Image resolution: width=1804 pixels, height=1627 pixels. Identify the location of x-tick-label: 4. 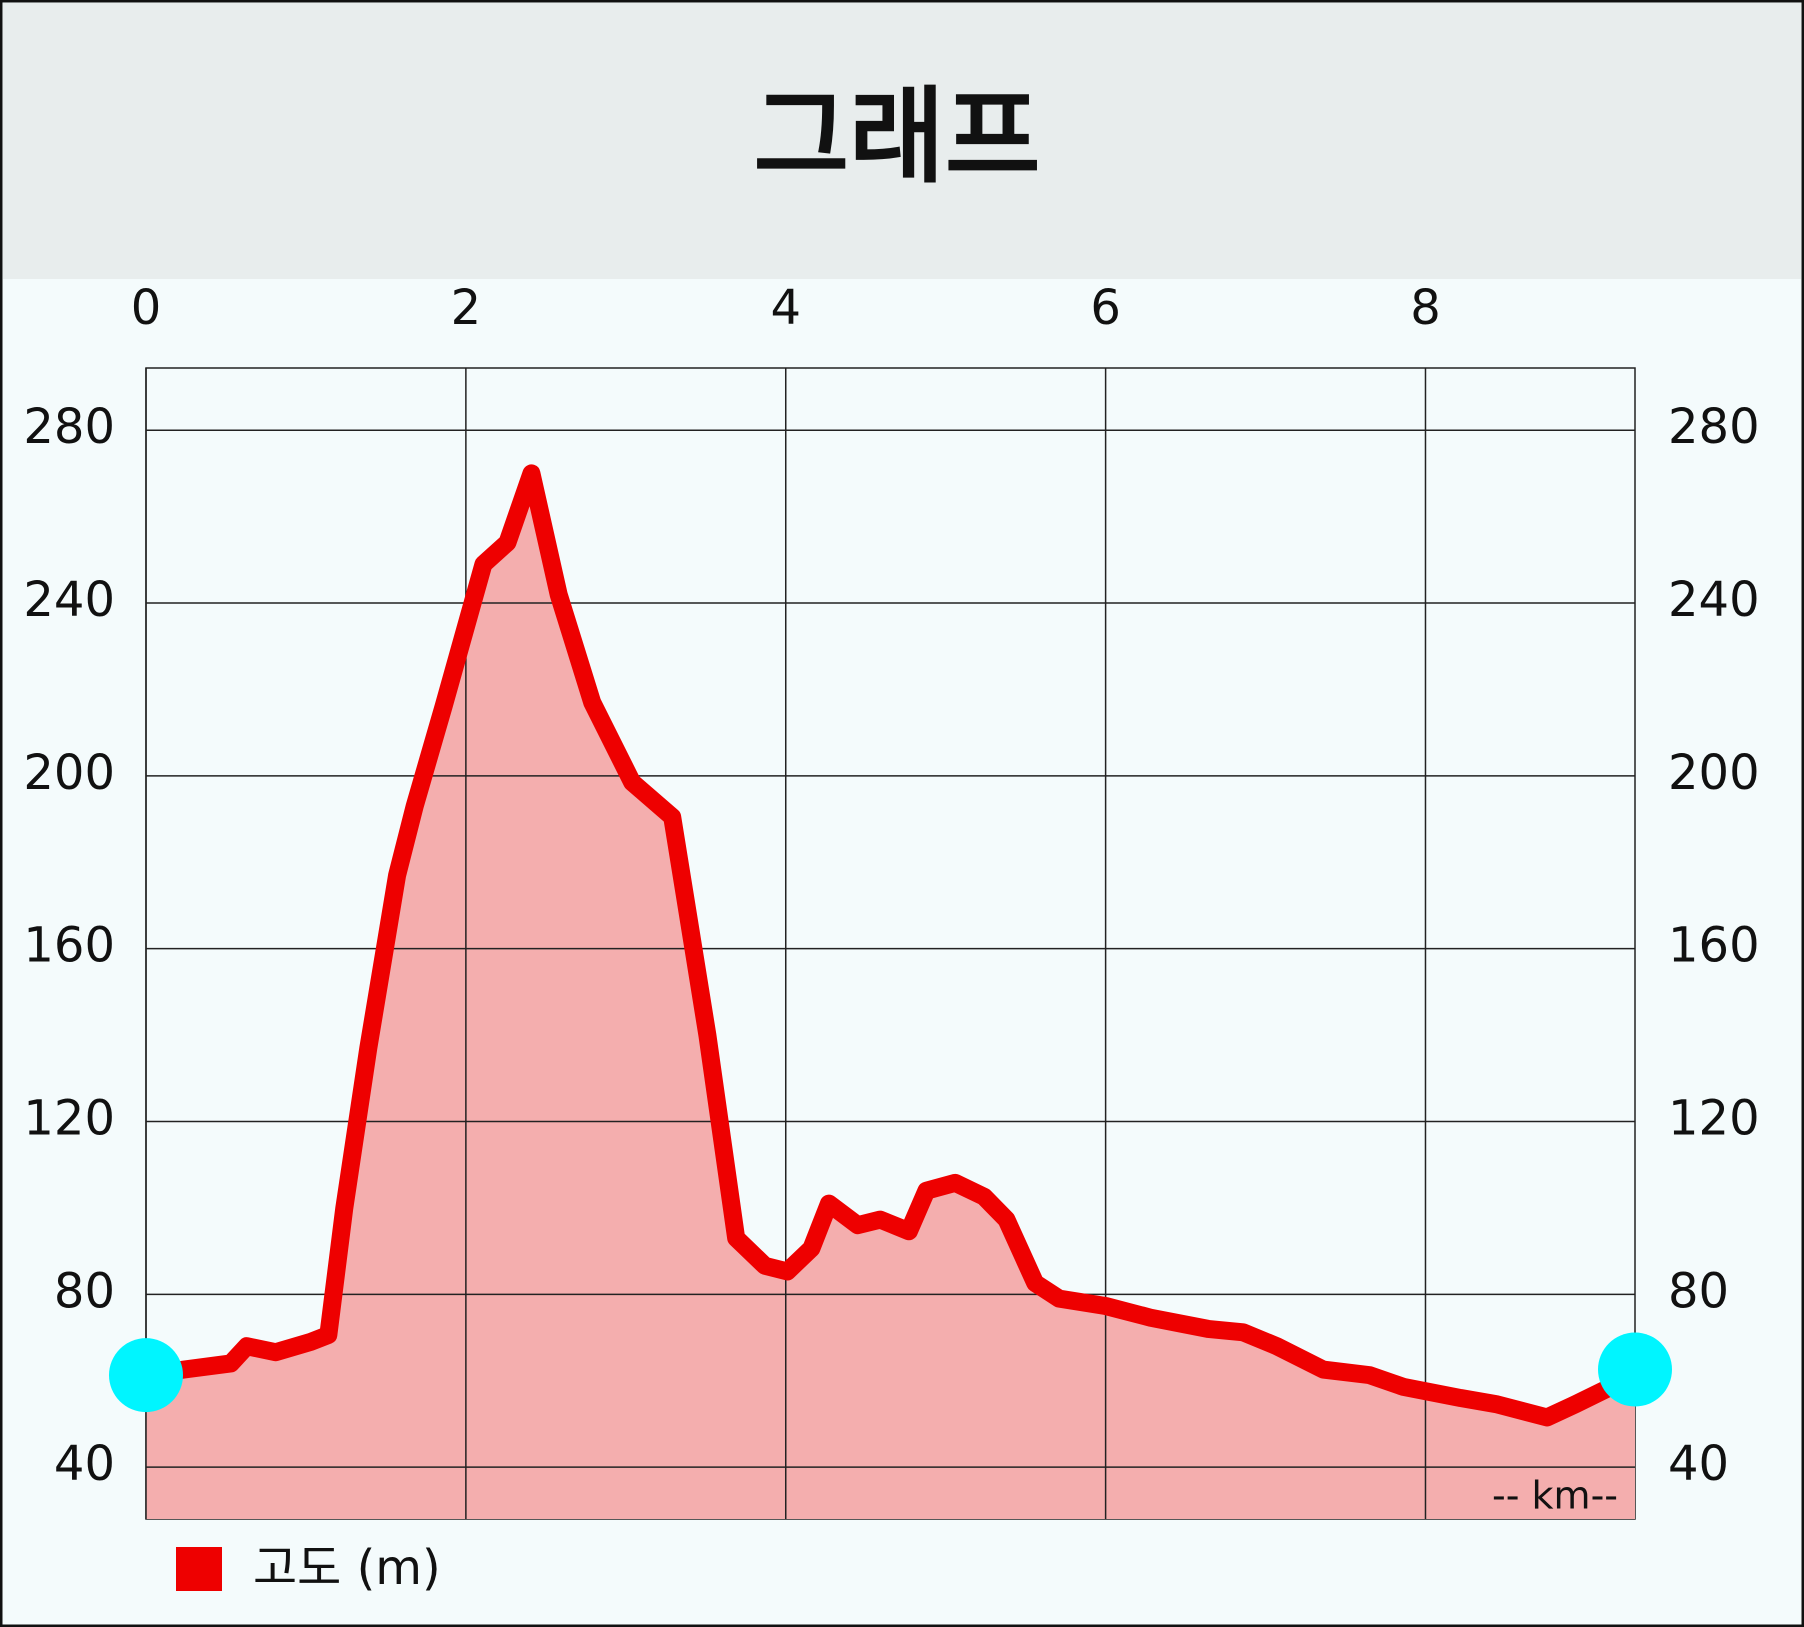
(785, 308).